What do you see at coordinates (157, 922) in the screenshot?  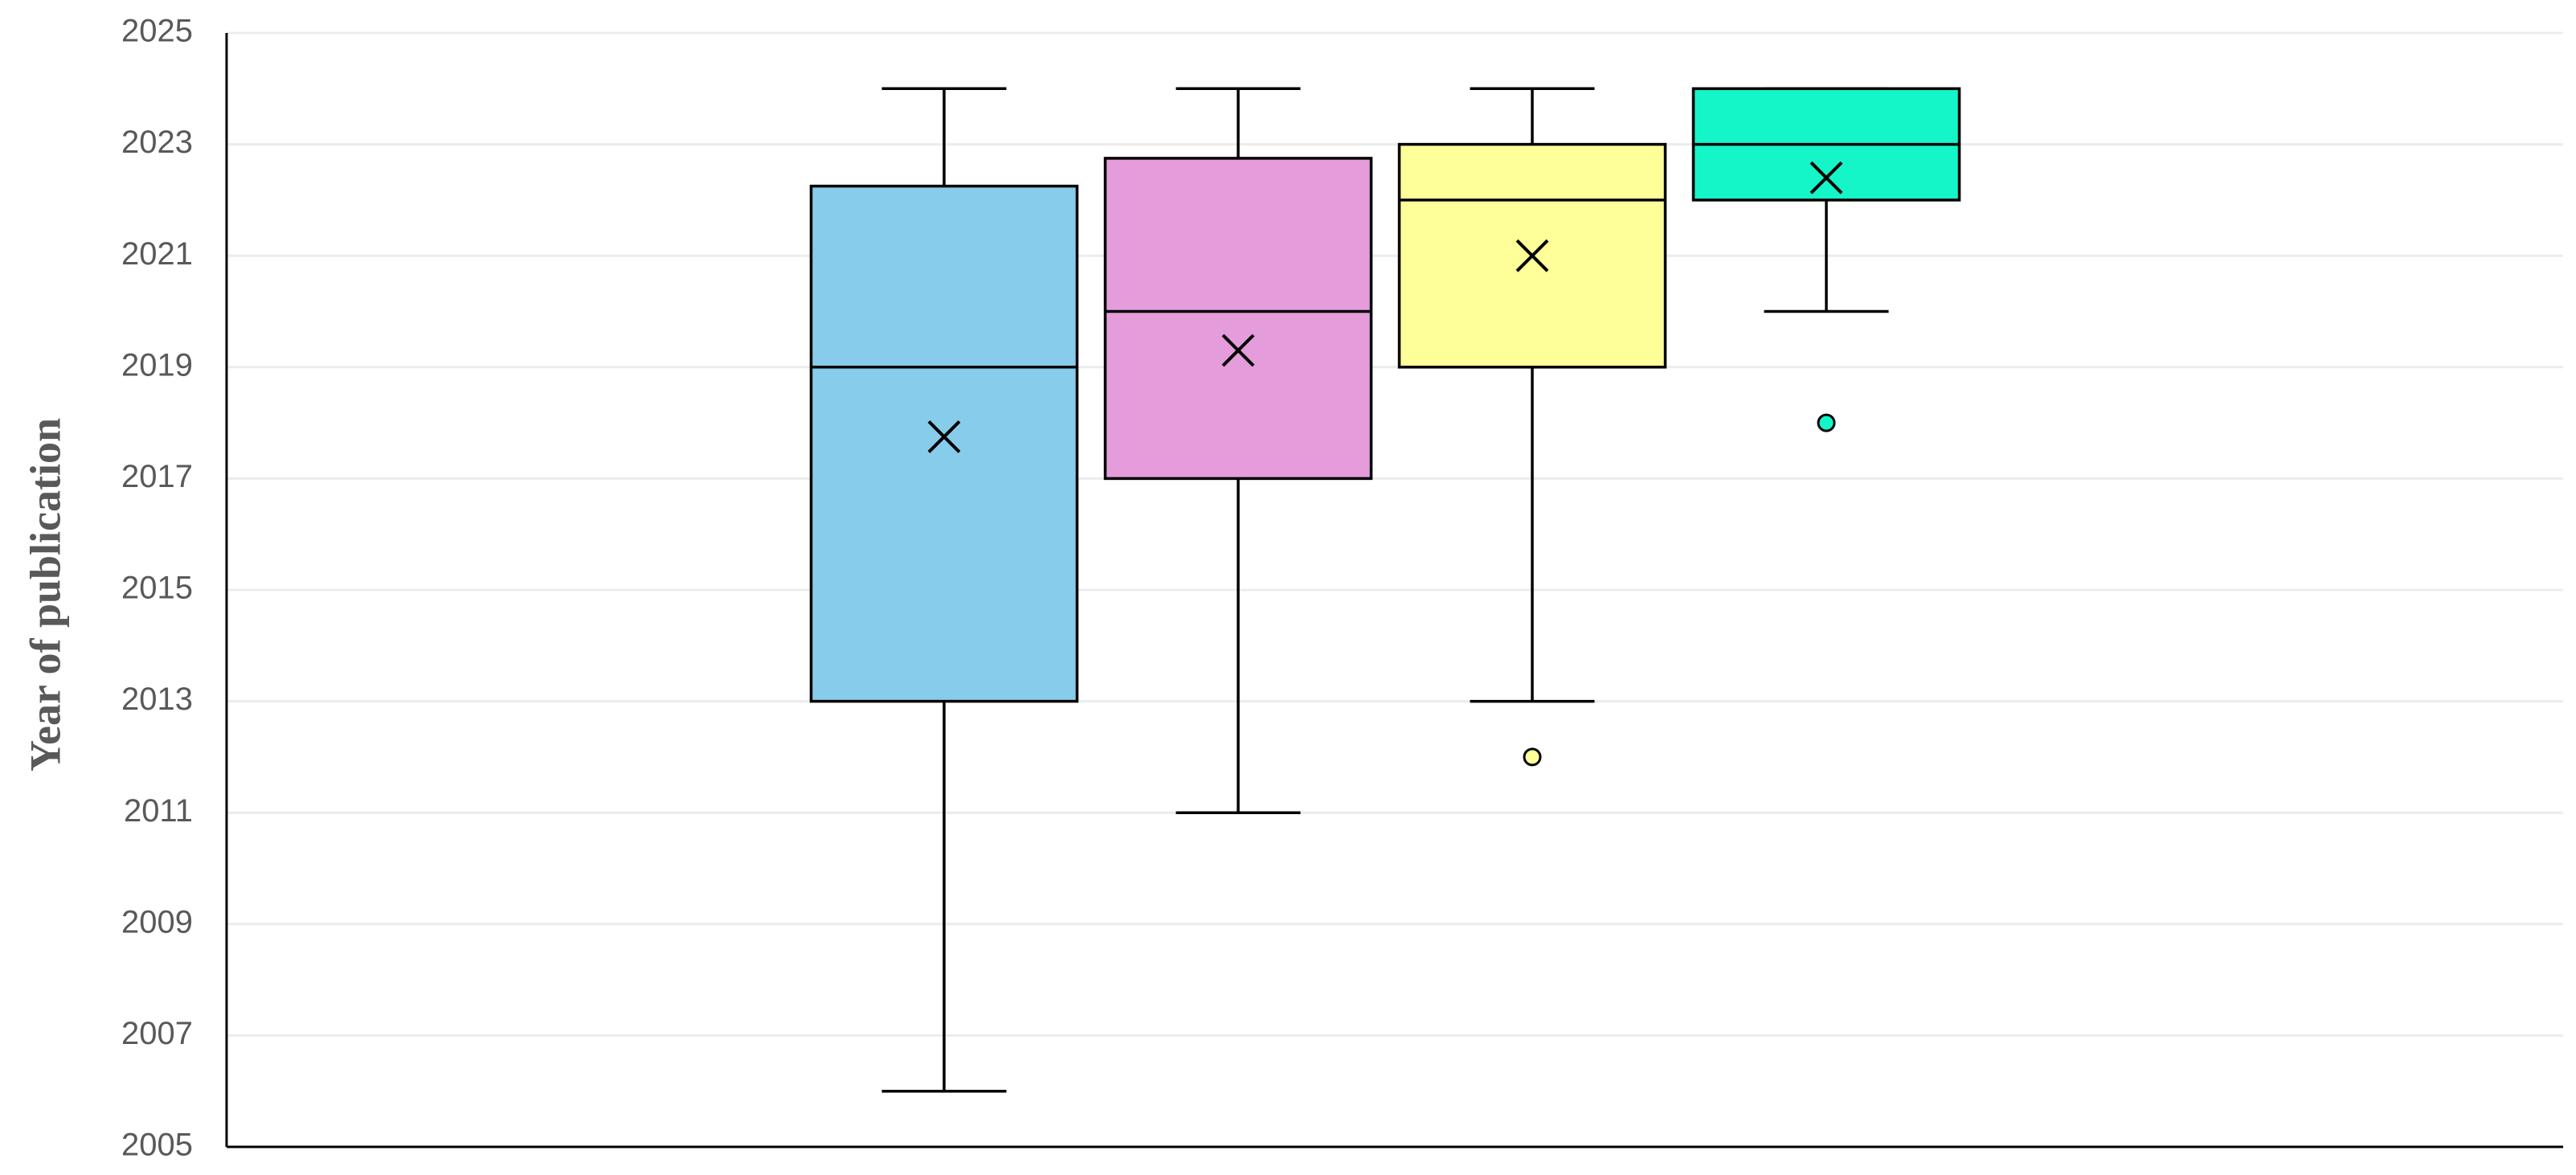 I see `y-tick-label: 2009` at bounding box center [157, 922].